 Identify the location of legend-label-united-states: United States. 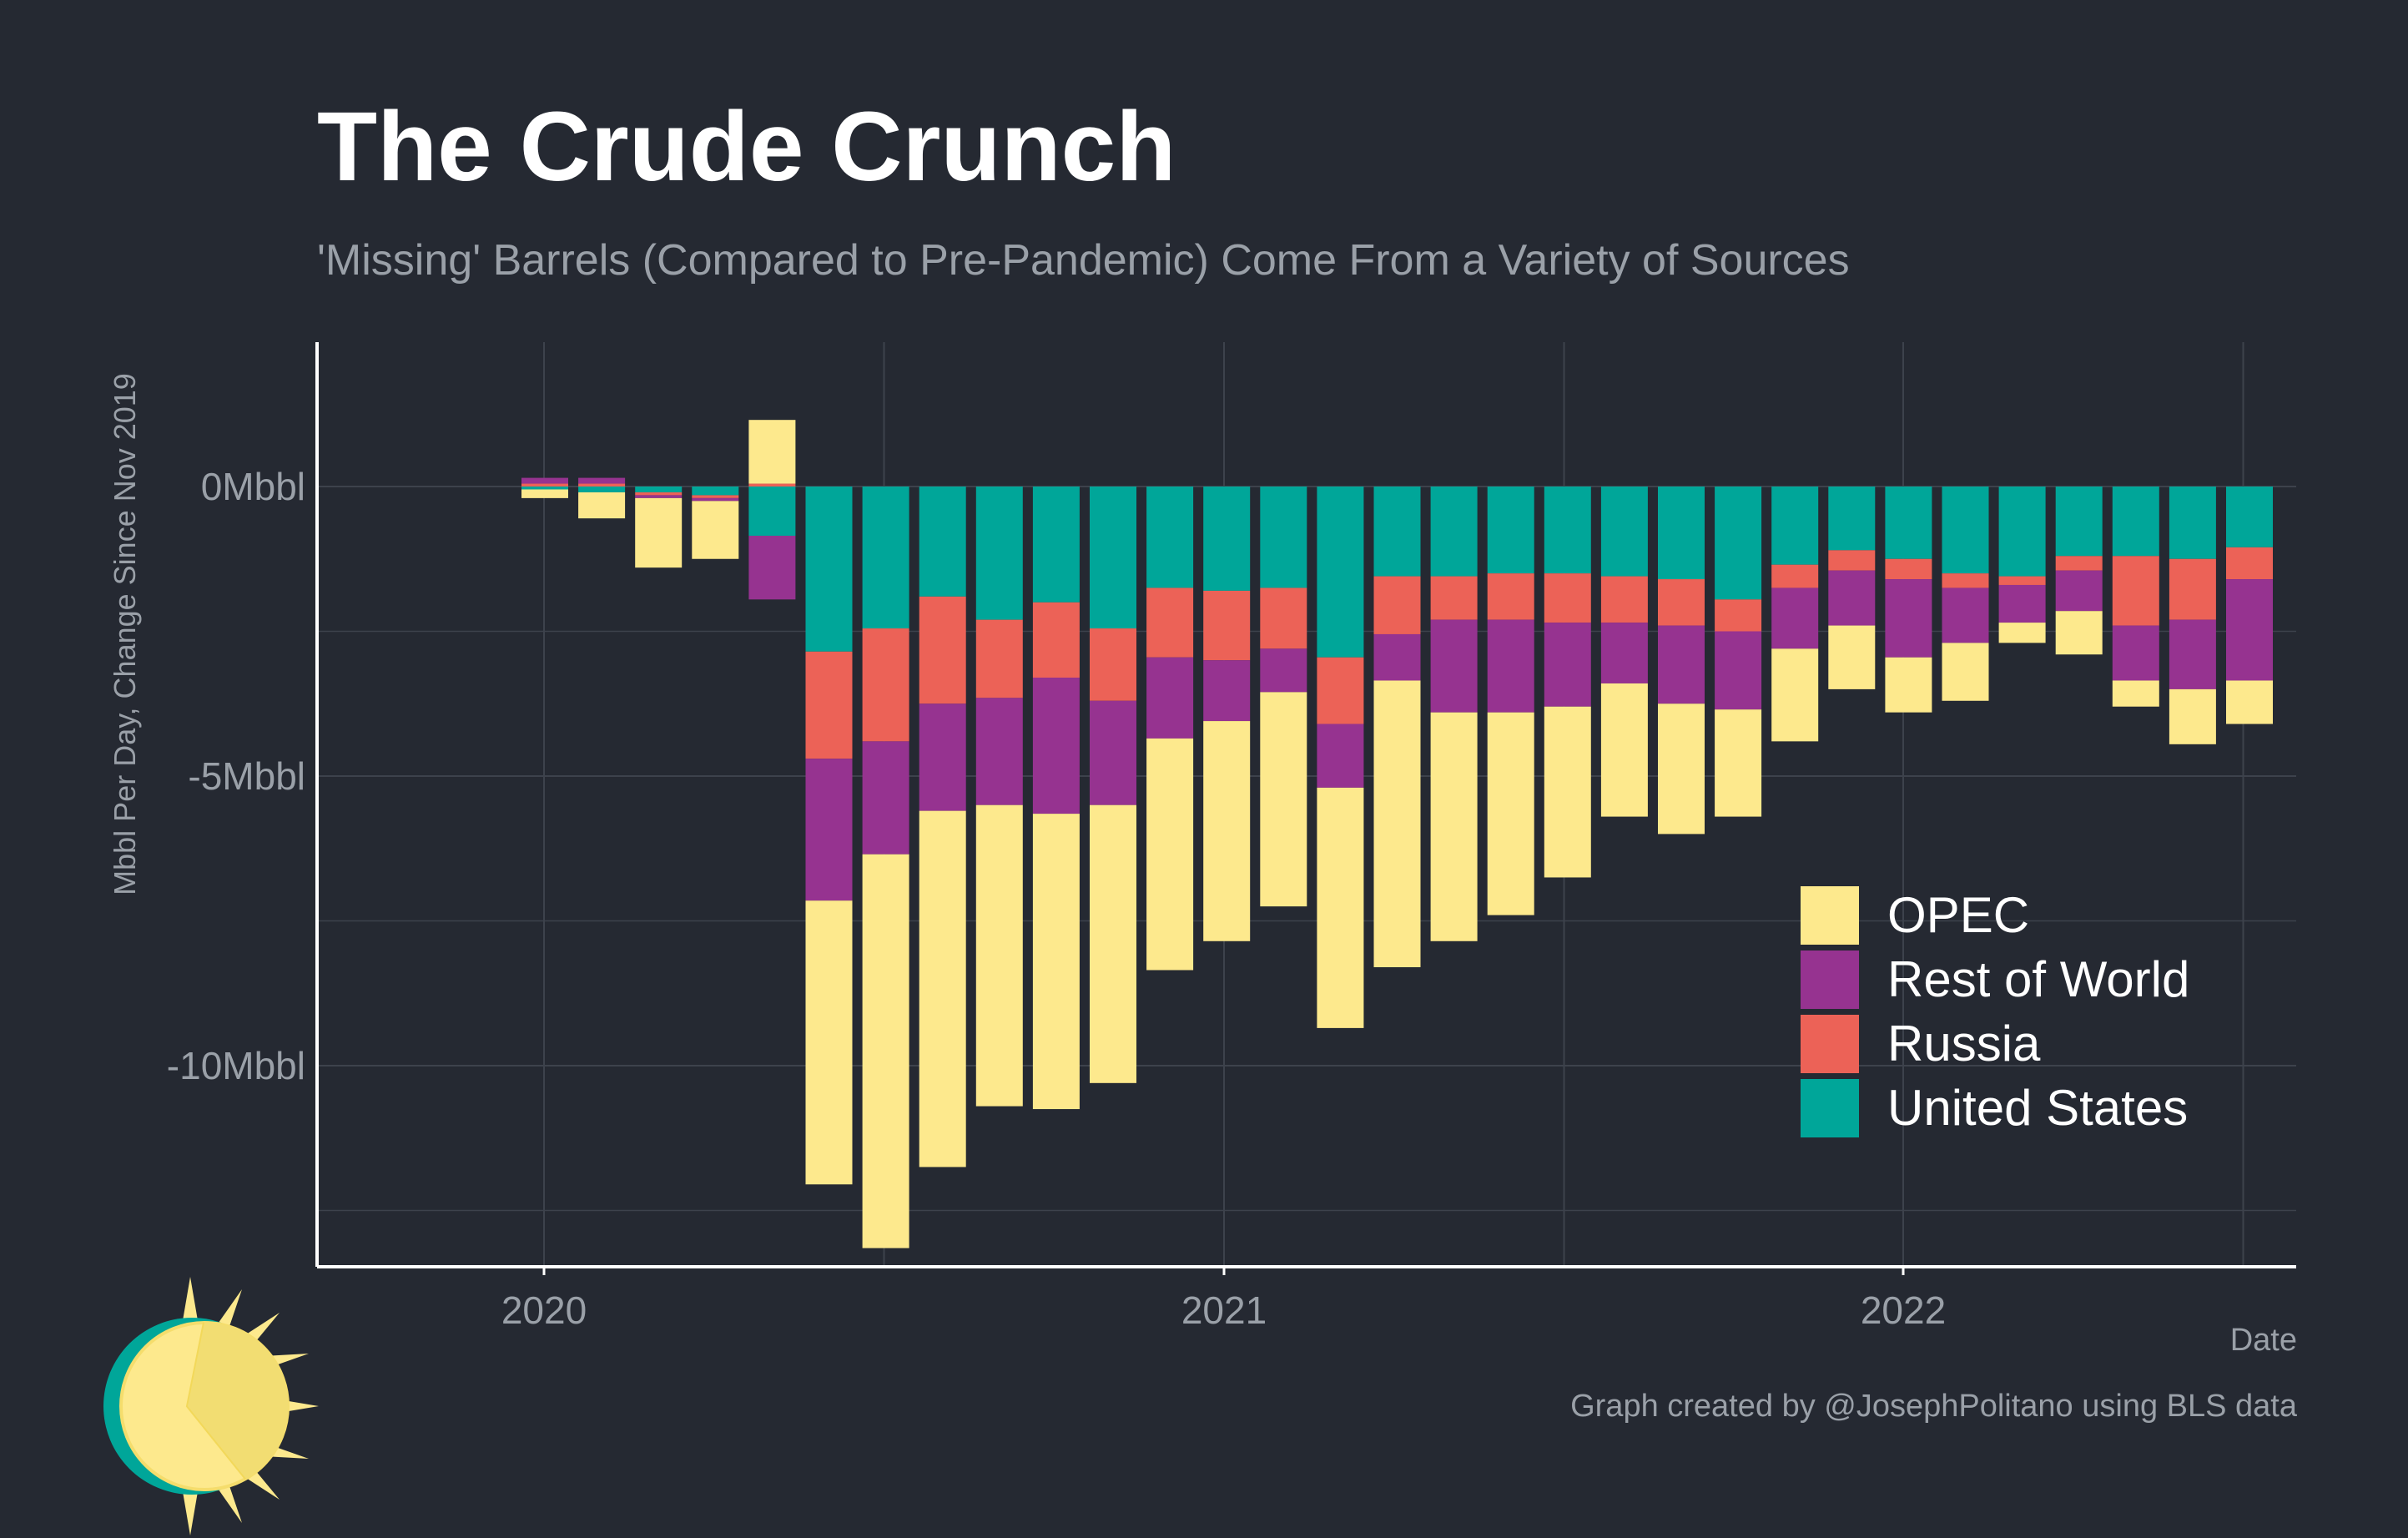
(2038, 1108).